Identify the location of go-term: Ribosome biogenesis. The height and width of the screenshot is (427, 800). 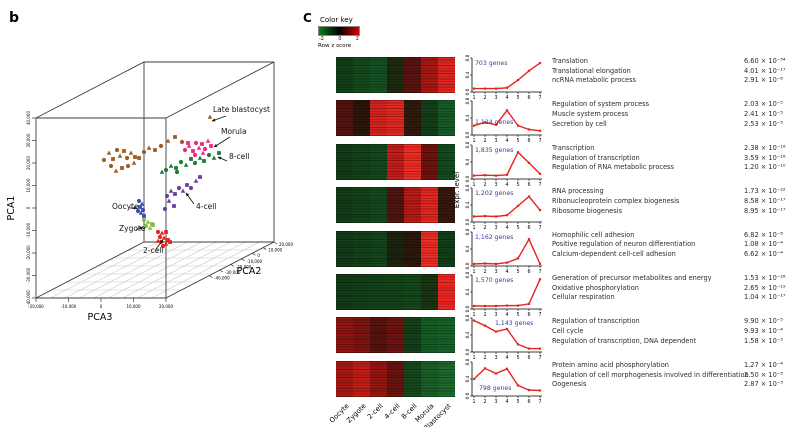
(587, 210).